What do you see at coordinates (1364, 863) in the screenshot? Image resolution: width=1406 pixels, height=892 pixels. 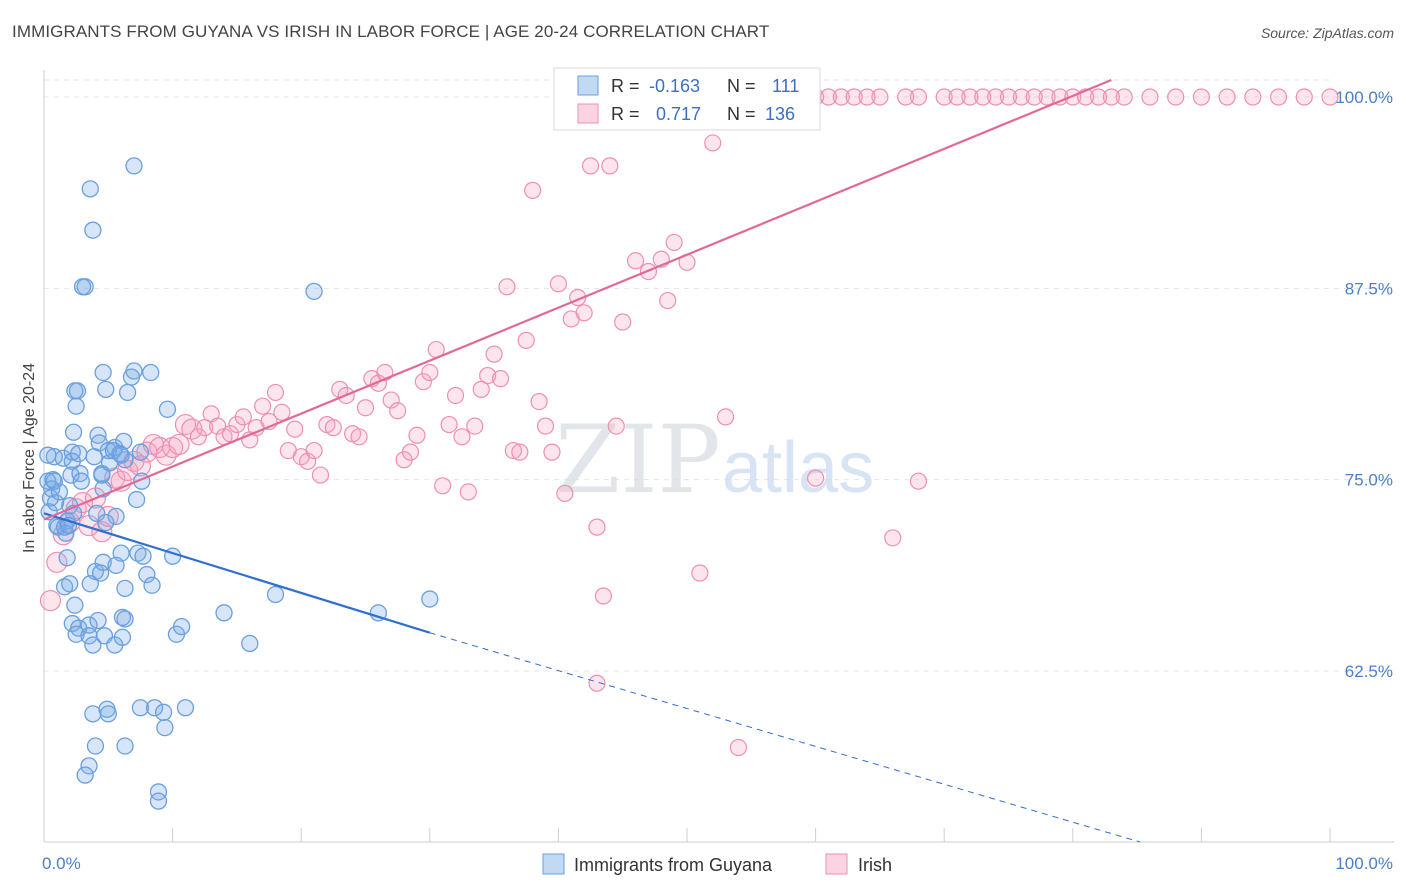 I see `x-tick-label-1: 100.0%` at bounding box center [1364, 863].